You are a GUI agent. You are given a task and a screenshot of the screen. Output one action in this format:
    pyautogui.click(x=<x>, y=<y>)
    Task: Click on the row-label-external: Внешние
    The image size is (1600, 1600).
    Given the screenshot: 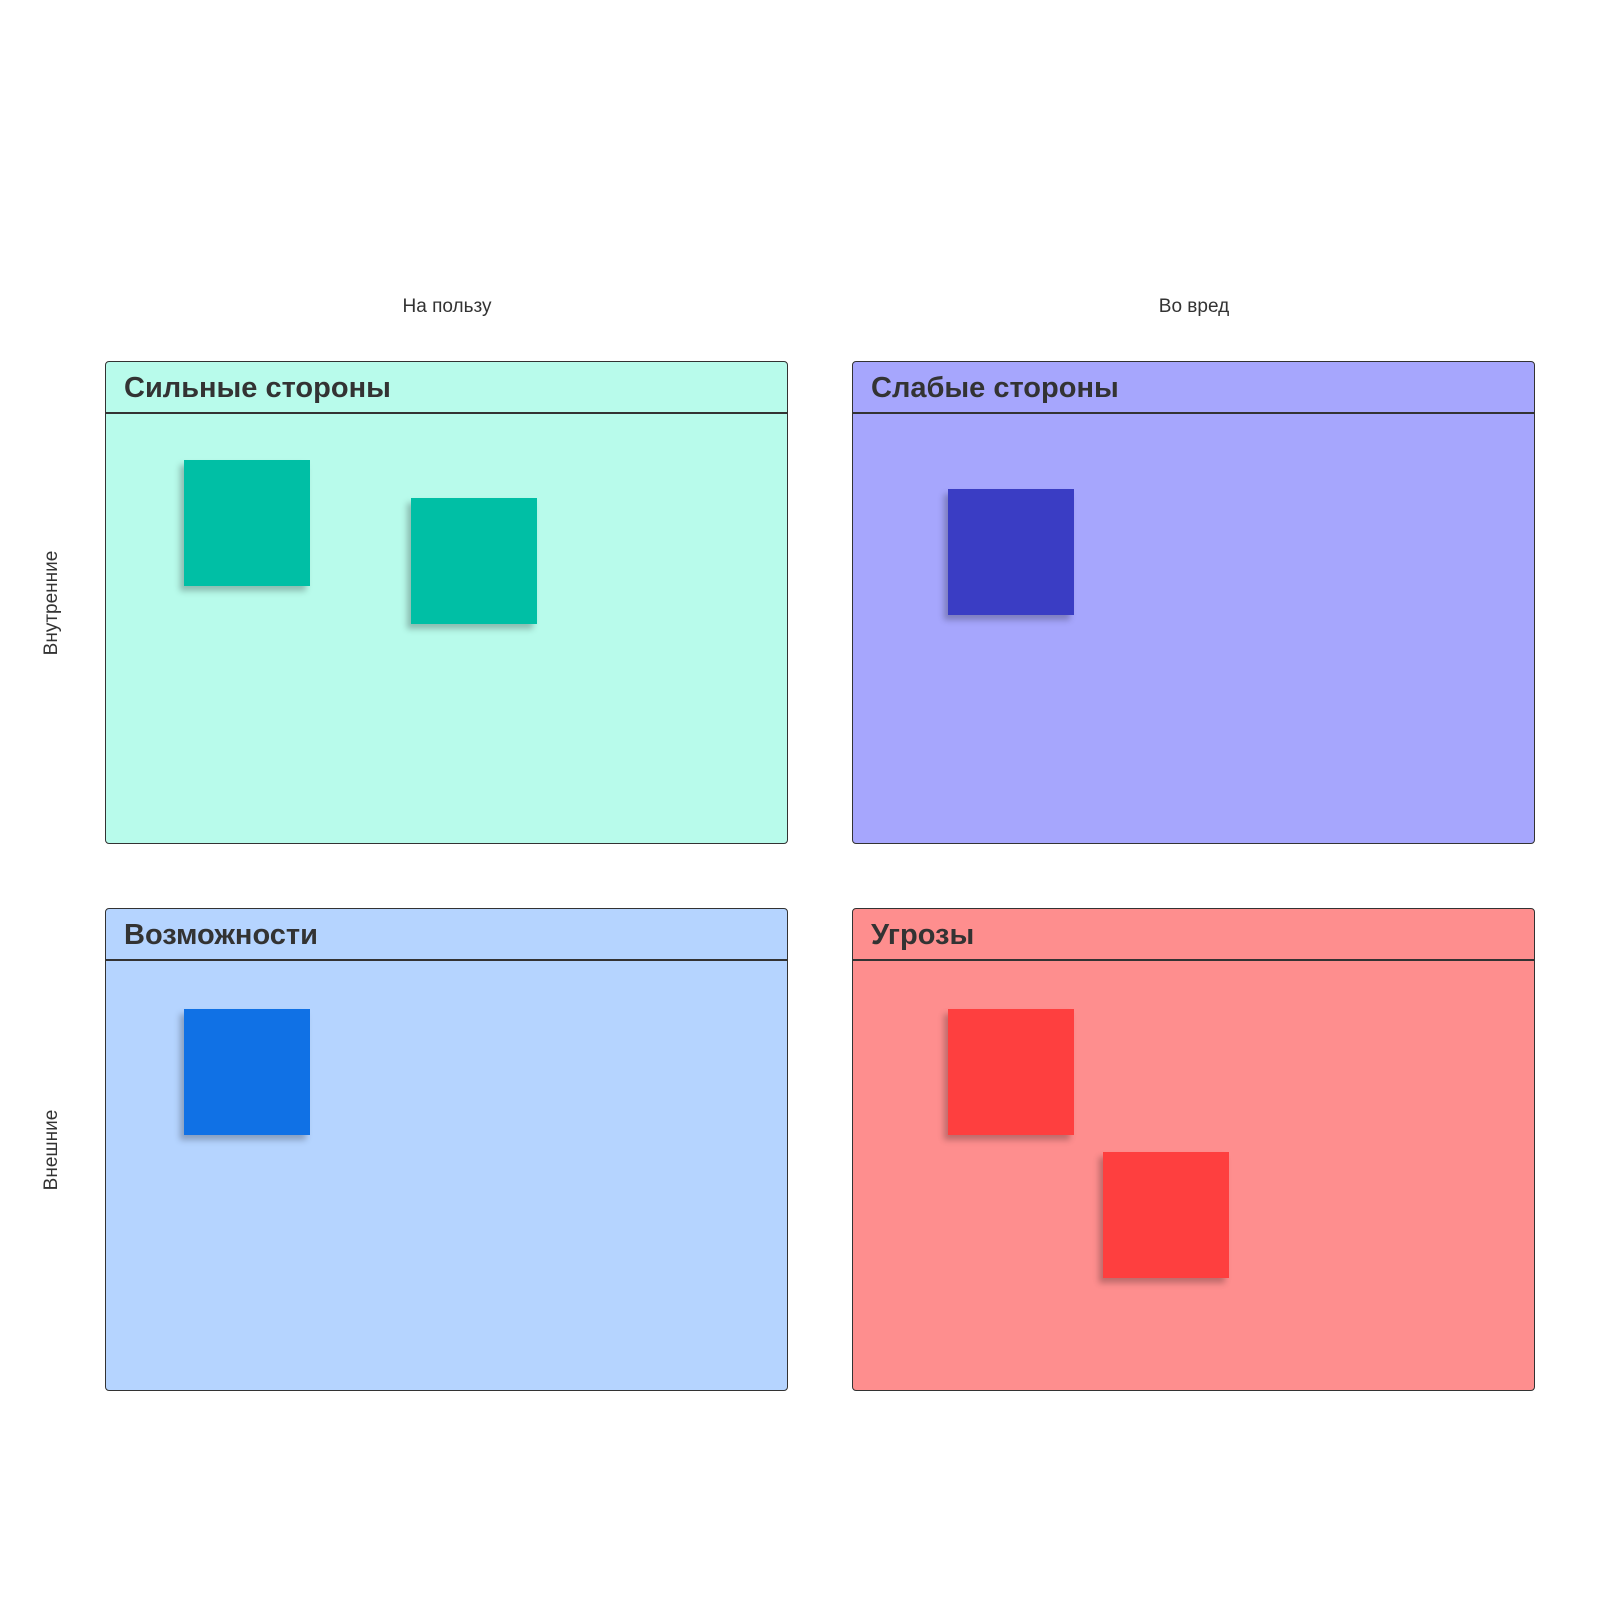 What is the action you would take?
    pyautogui.click(x=51, y=1150)
    